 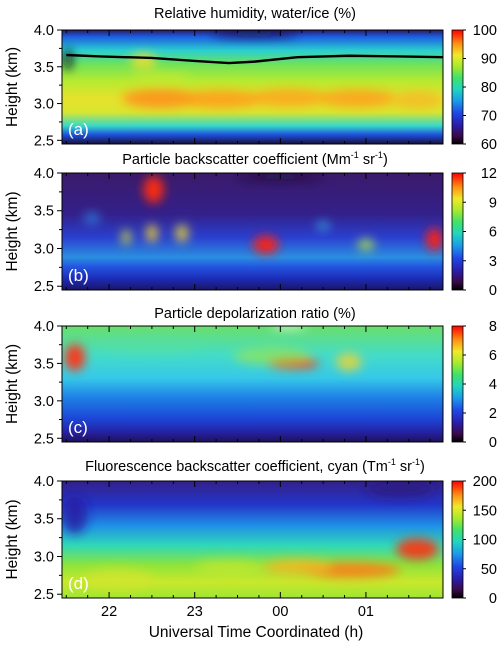 What do you see at coordinates (489, 174) in the screenshot?
I see `colorbar-tick-label: 12` at bounding box center [489, 174].